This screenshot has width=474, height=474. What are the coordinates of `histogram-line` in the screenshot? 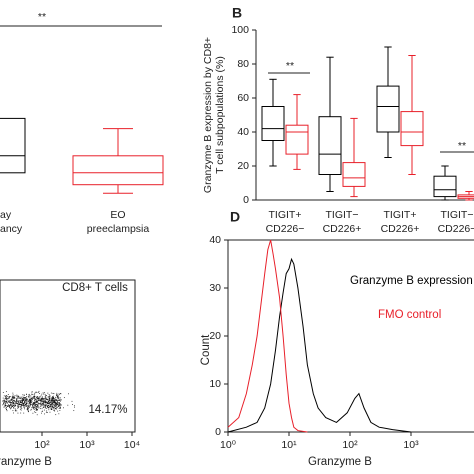 It's located at (267, 336).